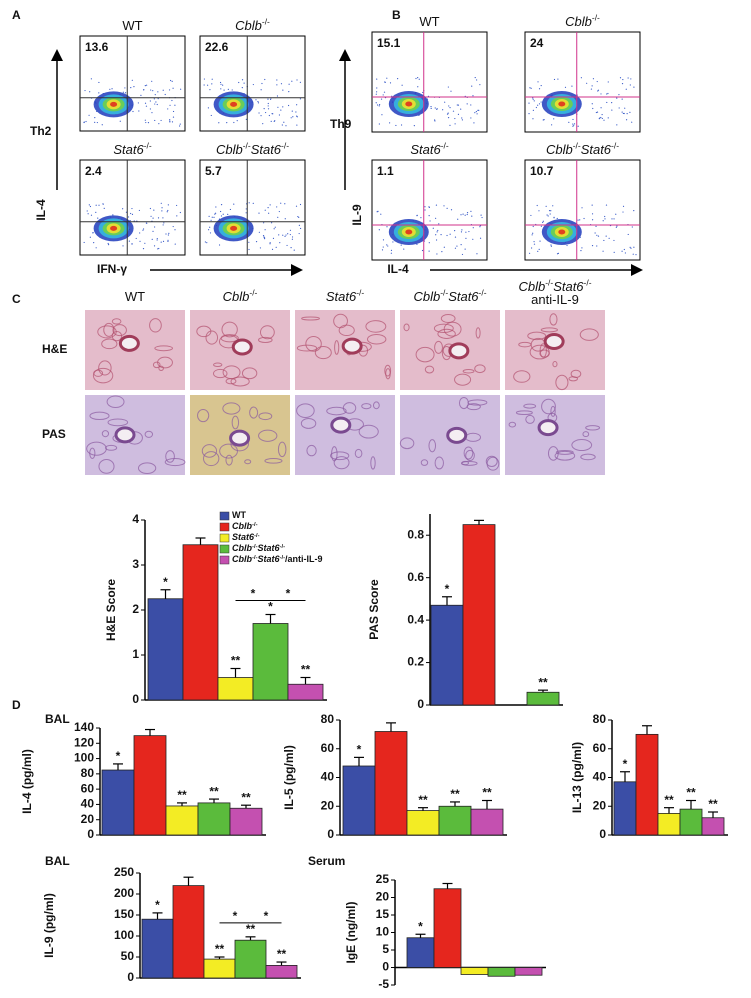 The image size is (751, 998). Describe the element at coordinates (182, 795) in the screenshot. I see `significance-marker: **` at that location.